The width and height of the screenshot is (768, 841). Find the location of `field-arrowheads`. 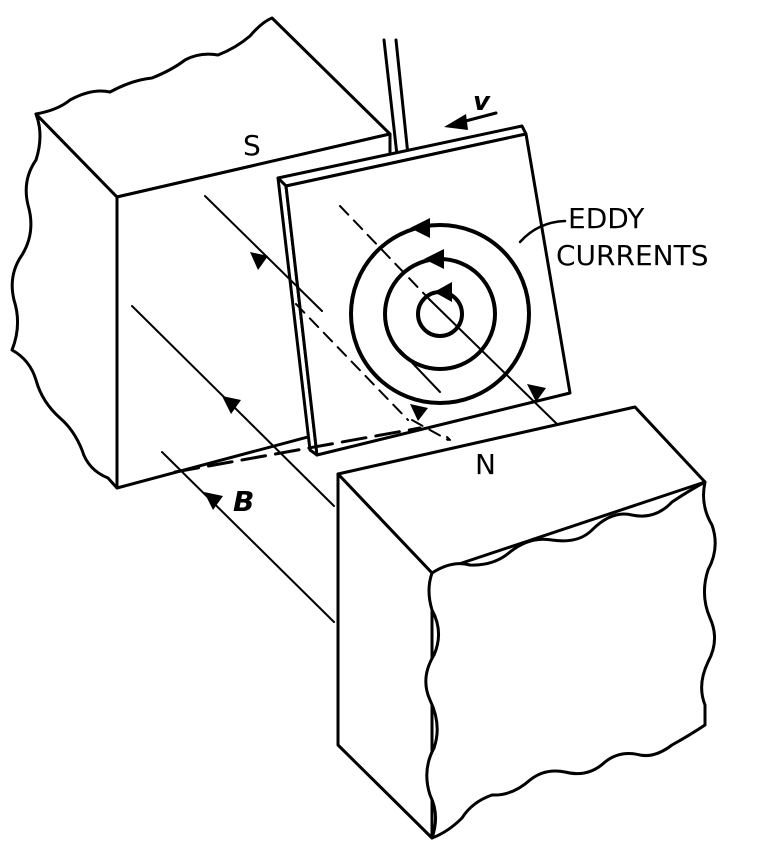

field-arrowheads is located at coordinates (375, 381).